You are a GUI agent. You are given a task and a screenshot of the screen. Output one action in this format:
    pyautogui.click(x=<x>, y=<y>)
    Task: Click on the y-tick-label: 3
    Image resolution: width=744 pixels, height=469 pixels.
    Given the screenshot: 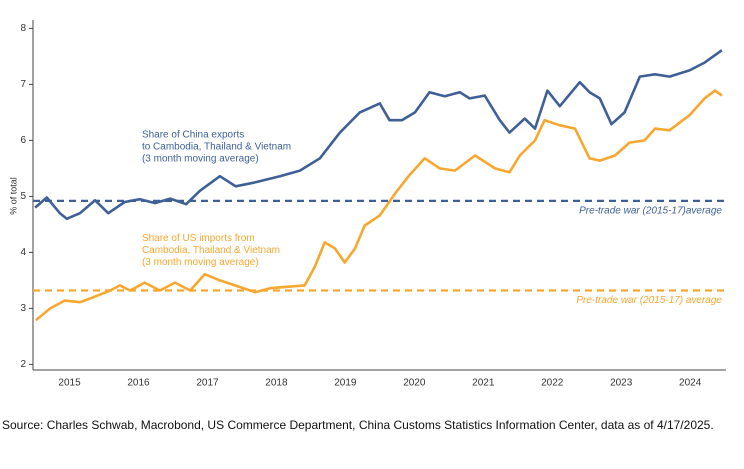 What is the action you would take?
    pyautogui.click(x=23, y=308)
    